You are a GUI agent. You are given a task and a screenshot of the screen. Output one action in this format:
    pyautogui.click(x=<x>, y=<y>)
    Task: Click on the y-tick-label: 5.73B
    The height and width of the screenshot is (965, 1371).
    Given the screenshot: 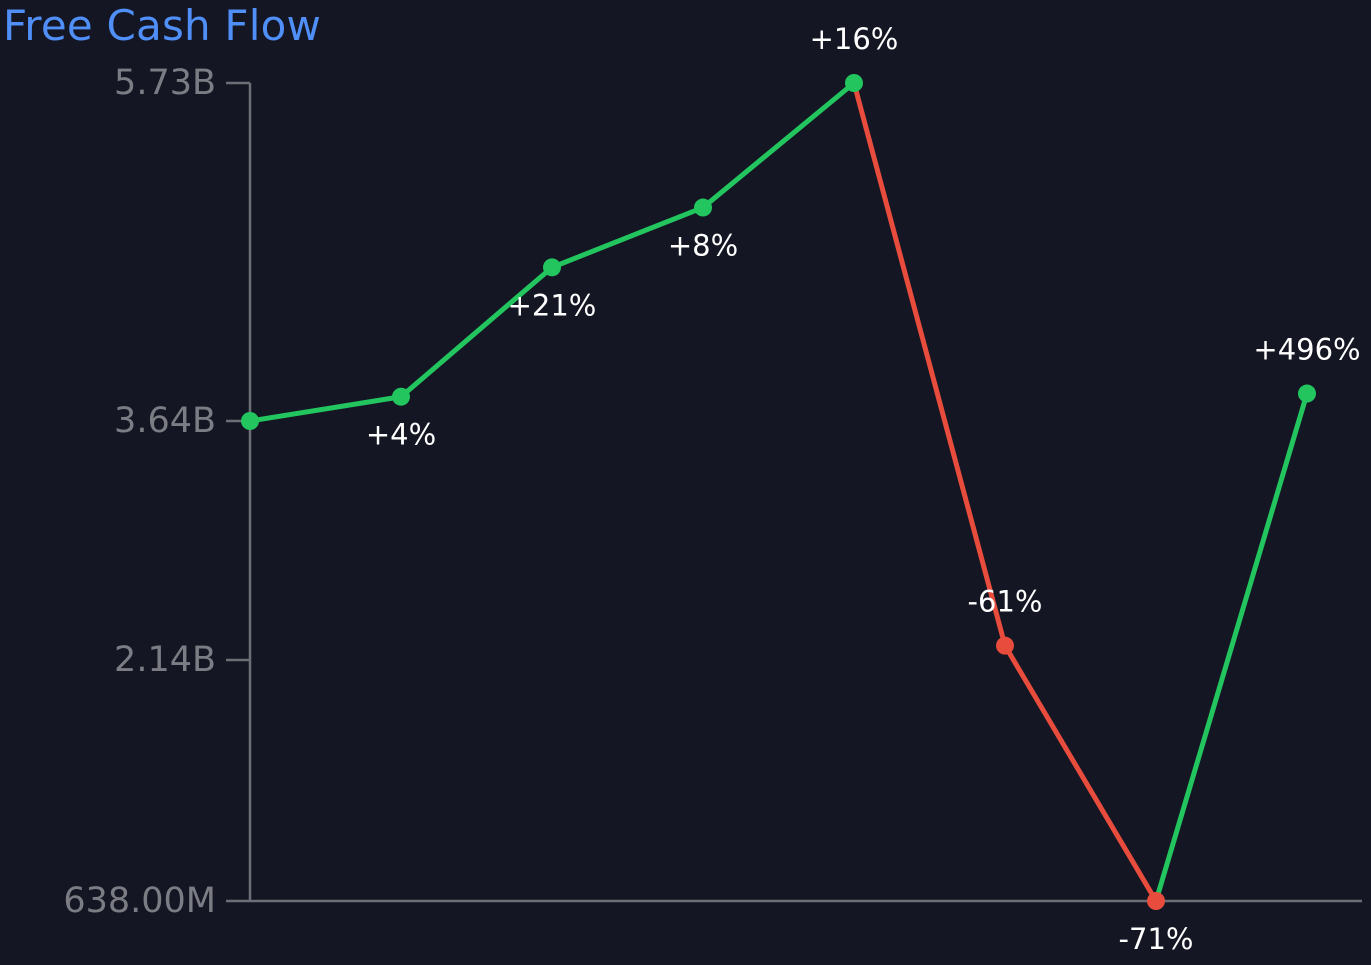 What is the action you would take?
    pyautogui.click(x=165, y=83)
    